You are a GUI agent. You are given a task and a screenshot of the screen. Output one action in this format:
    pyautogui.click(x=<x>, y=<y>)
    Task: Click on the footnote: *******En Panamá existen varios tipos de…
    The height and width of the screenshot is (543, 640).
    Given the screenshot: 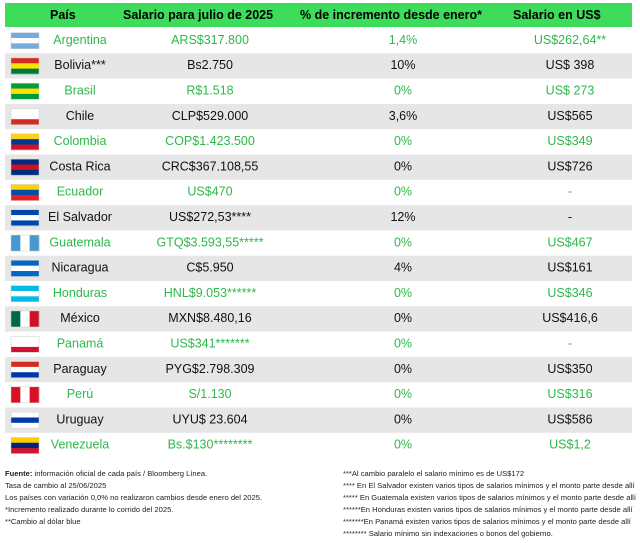 What is the action you would take?
    pyautogui.click(x=487, y=521)
    